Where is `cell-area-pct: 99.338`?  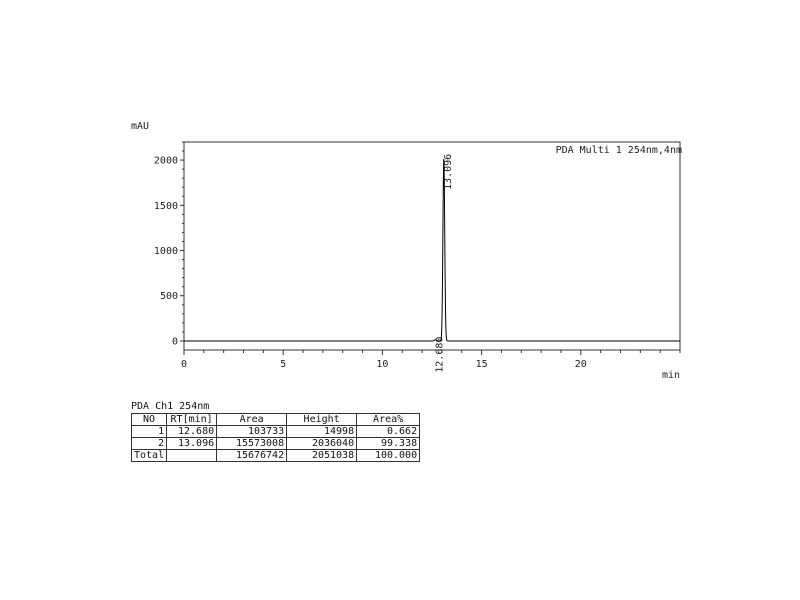
cell-area-pct: 99.338 is located at coordinates (388, 443).